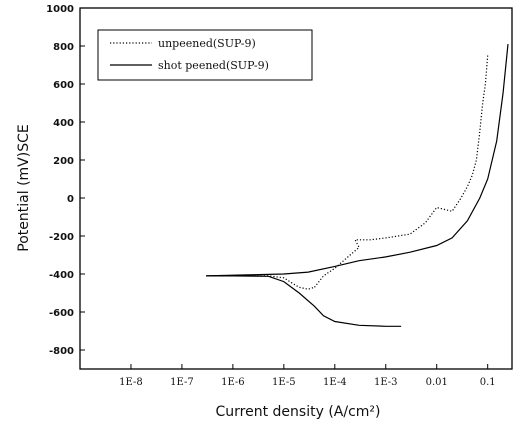 Image resolution: width=519 pixels, height=430 pixels. What do you see at coordinates (437, 382) in the screenshot?
I see `x-tick-label: 0.01` at bounding box center [437, 382].